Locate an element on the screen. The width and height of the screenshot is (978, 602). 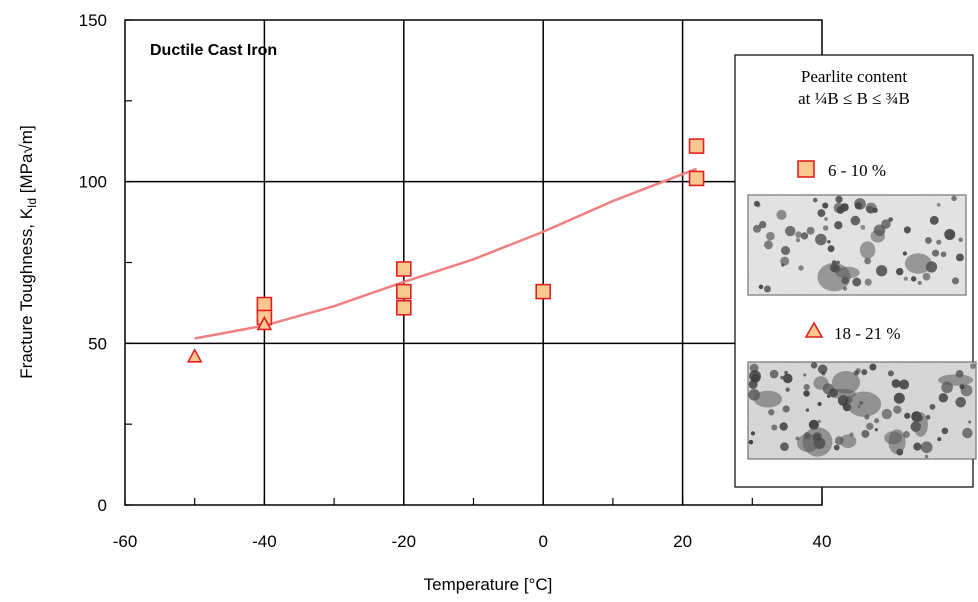
legend-triangle-marker is located at coordinates (814, 329).